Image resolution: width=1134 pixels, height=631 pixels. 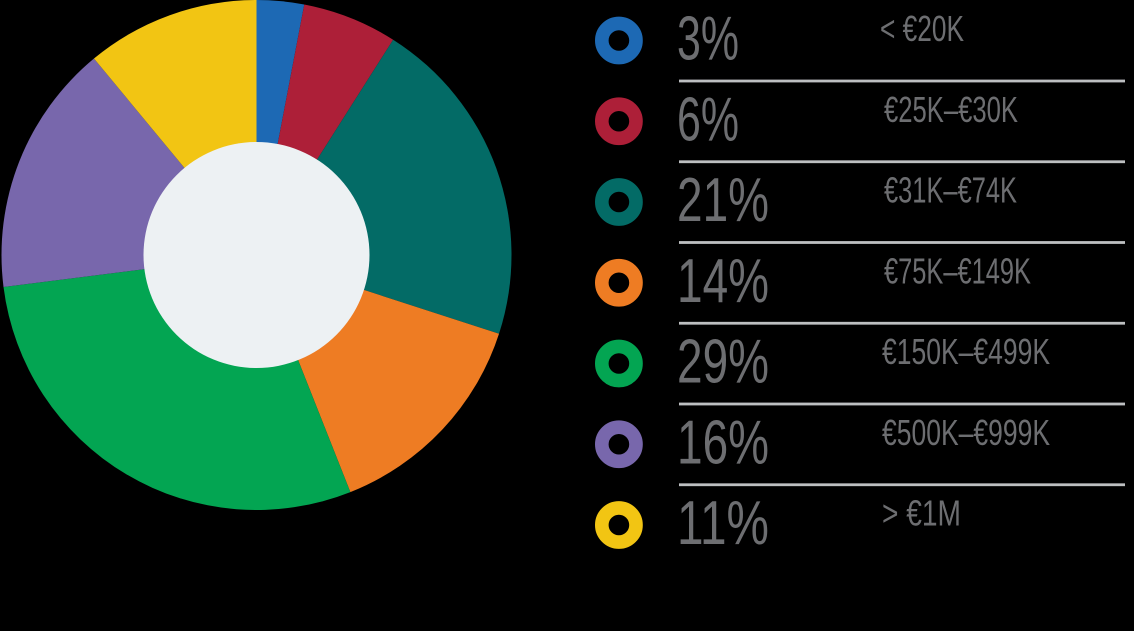 What do you see at coordinates (957, 270) in the screenshot?
I see `svg-text: €75K–€149K` at bounding box center [957, 270].